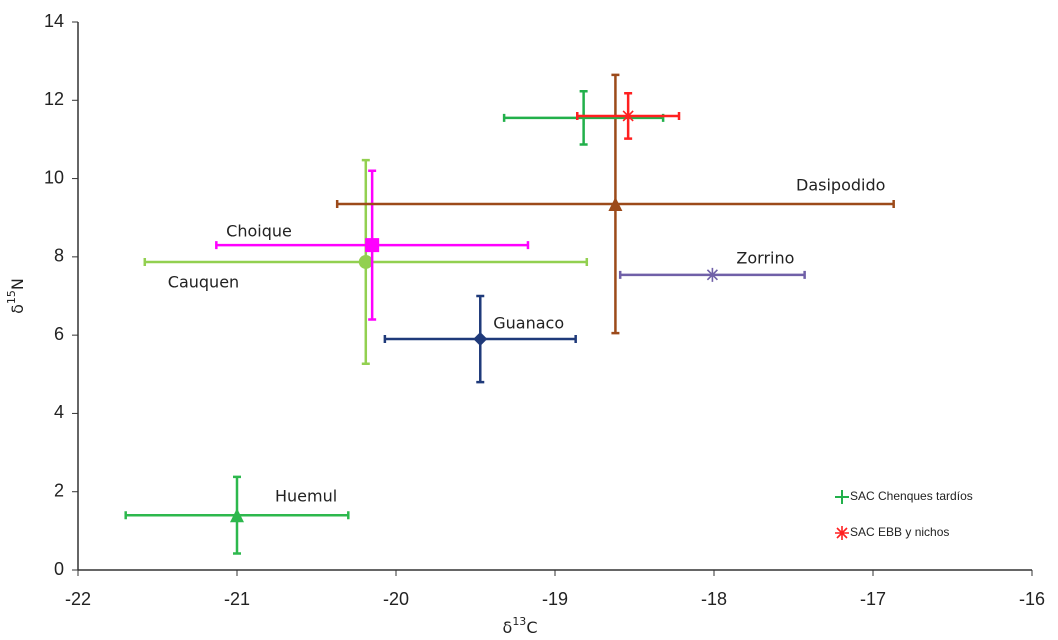 Image resolution: width=1058 pixels, height=640 pixels. I want to click on point-label: Choique, so click(259, 231).